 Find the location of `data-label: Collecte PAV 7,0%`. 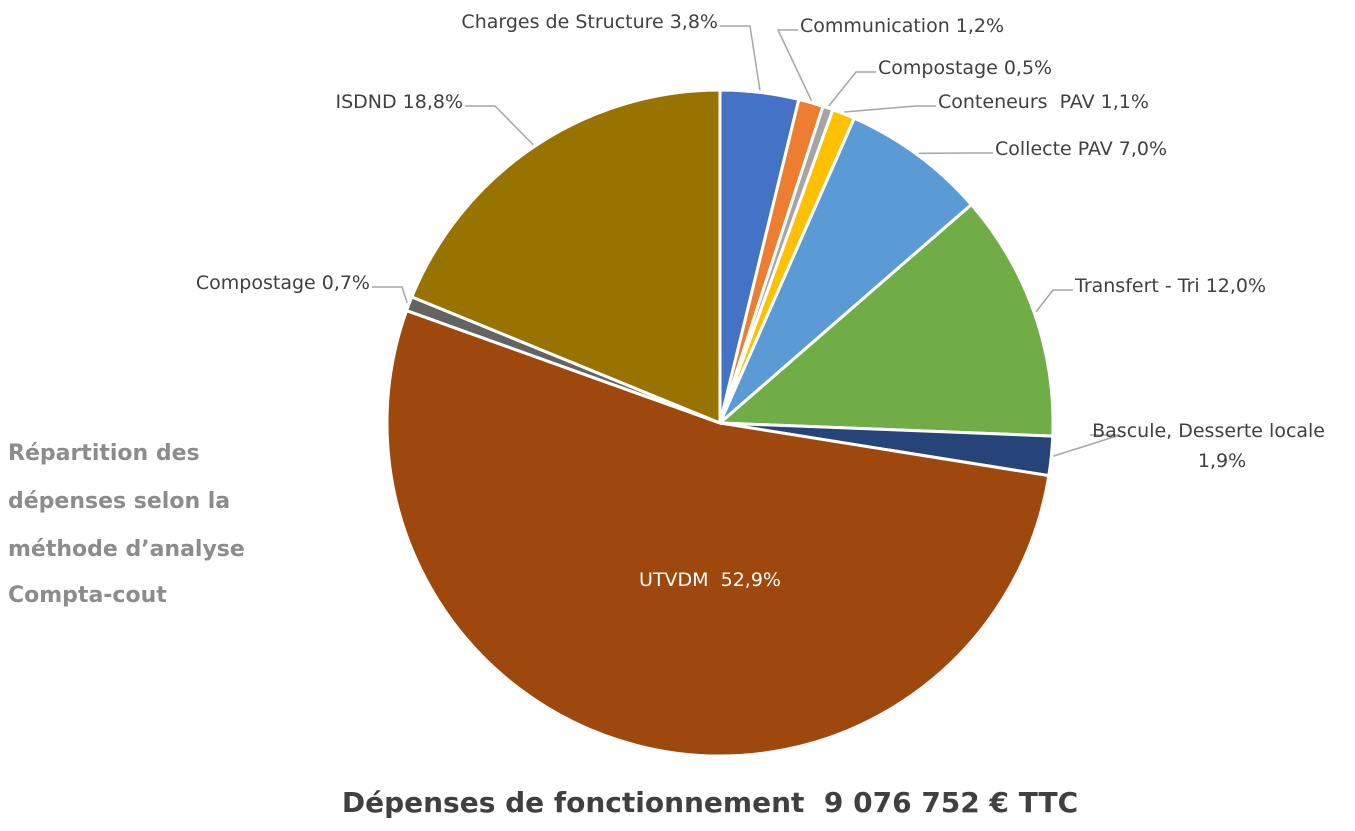

data-label: Collecte PAV 7,0% is located at coordinates (1081, 149).